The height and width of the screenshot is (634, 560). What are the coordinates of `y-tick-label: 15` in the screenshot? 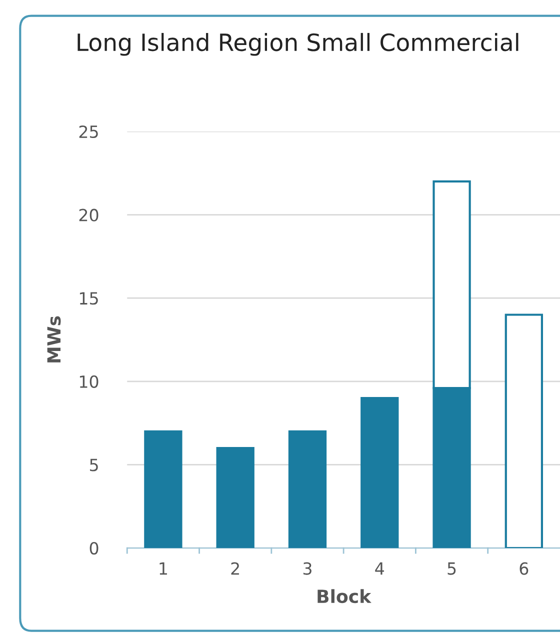 It's located at (89, 298).